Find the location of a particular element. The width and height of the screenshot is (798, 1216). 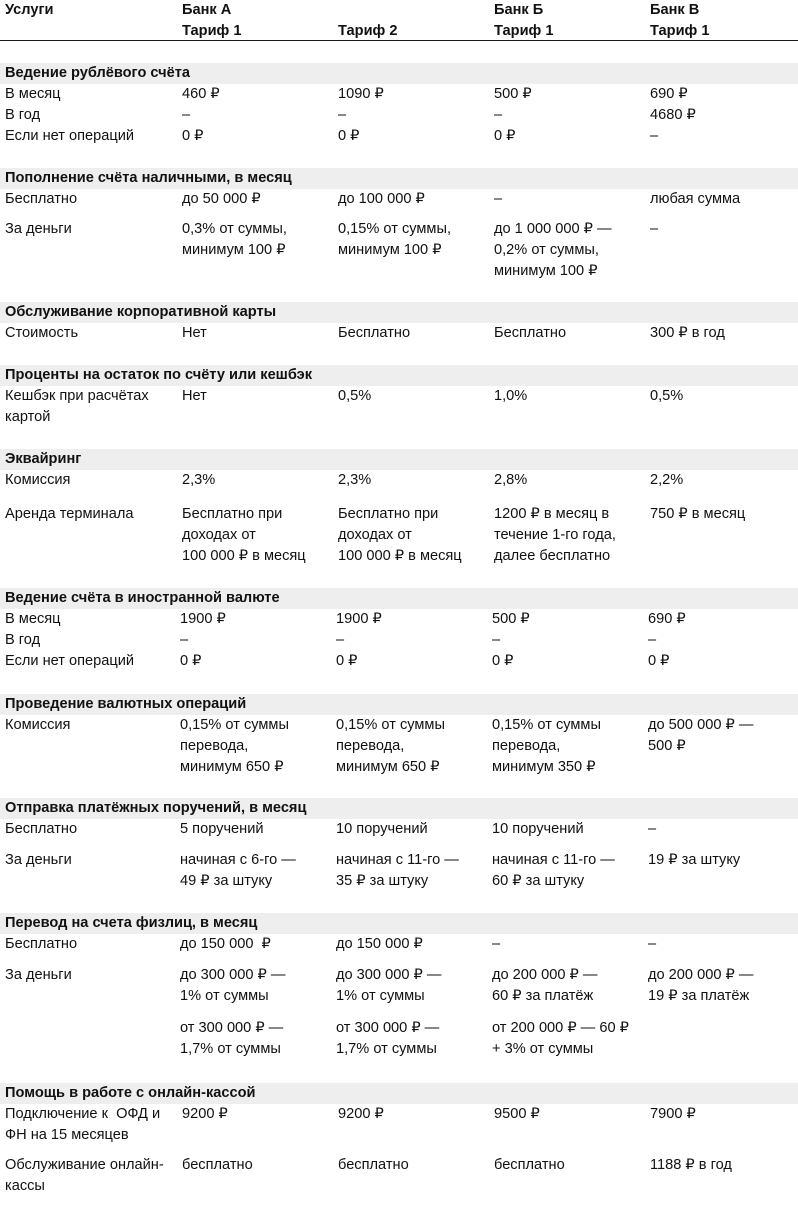

bank-a-tariff-2-value: начиная с 11-го — 35 ₽ за штуку is located at coordinates (397, 870).